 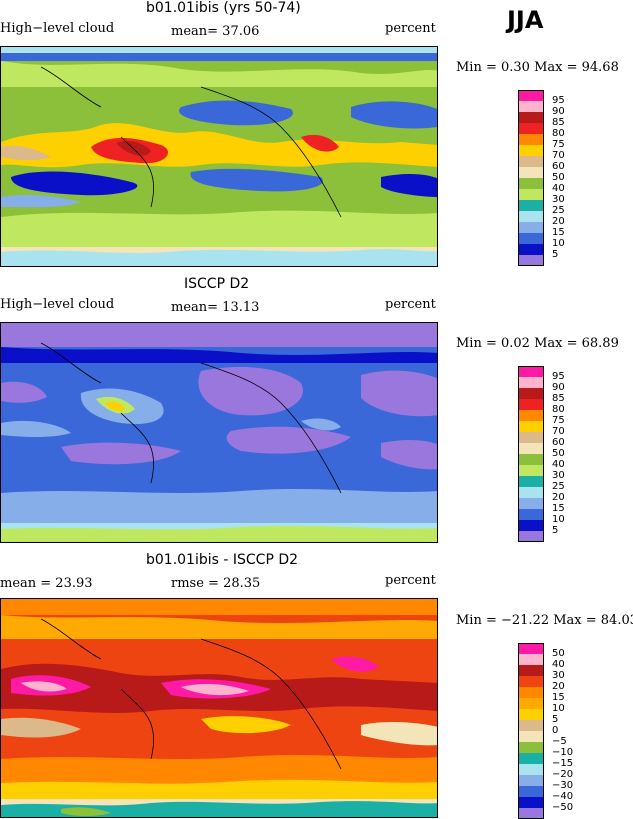 What do you see at coordinates (555, 730) in the screenshot?
I see `colorbar-tick-label: 0` at bounding box center [555, 730].